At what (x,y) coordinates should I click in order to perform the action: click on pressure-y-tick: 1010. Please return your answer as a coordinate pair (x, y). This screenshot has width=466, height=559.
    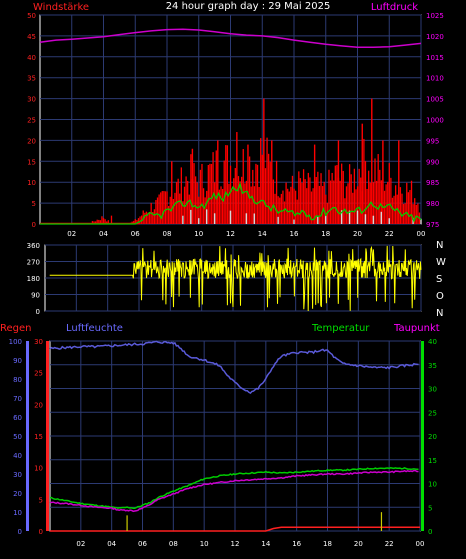
    Looking at the image, I should click on (435, 79).